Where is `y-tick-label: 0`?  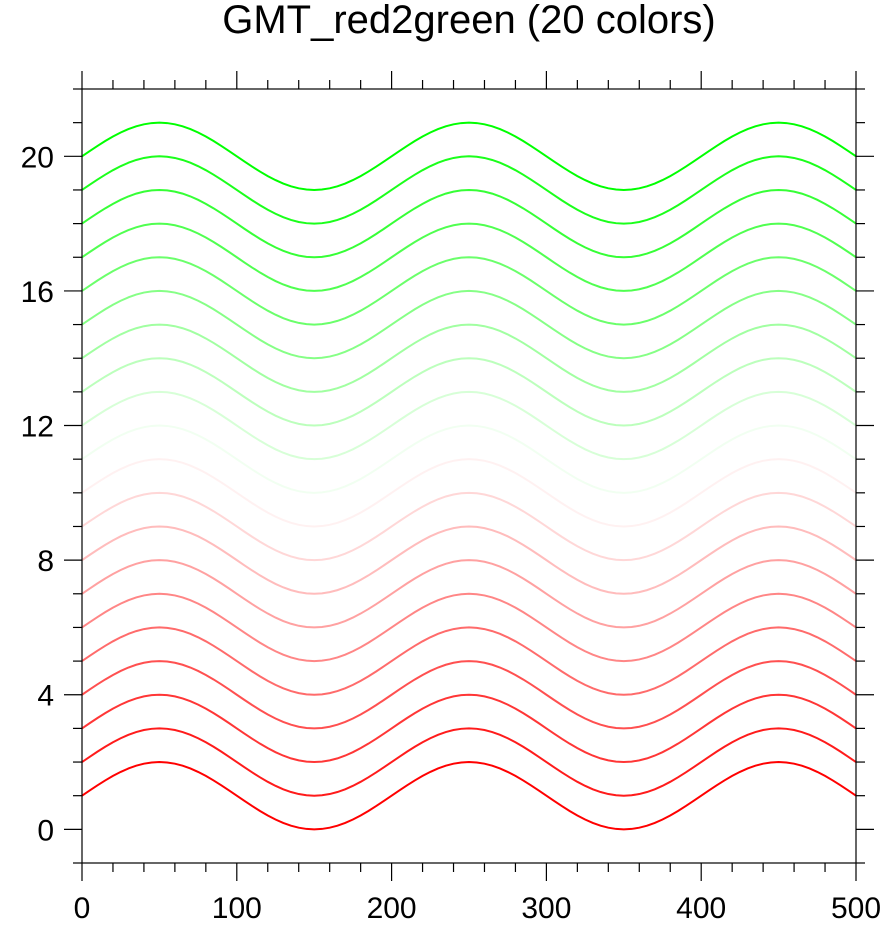
y-tick-label: 0 is located at coordinates (45, 830).